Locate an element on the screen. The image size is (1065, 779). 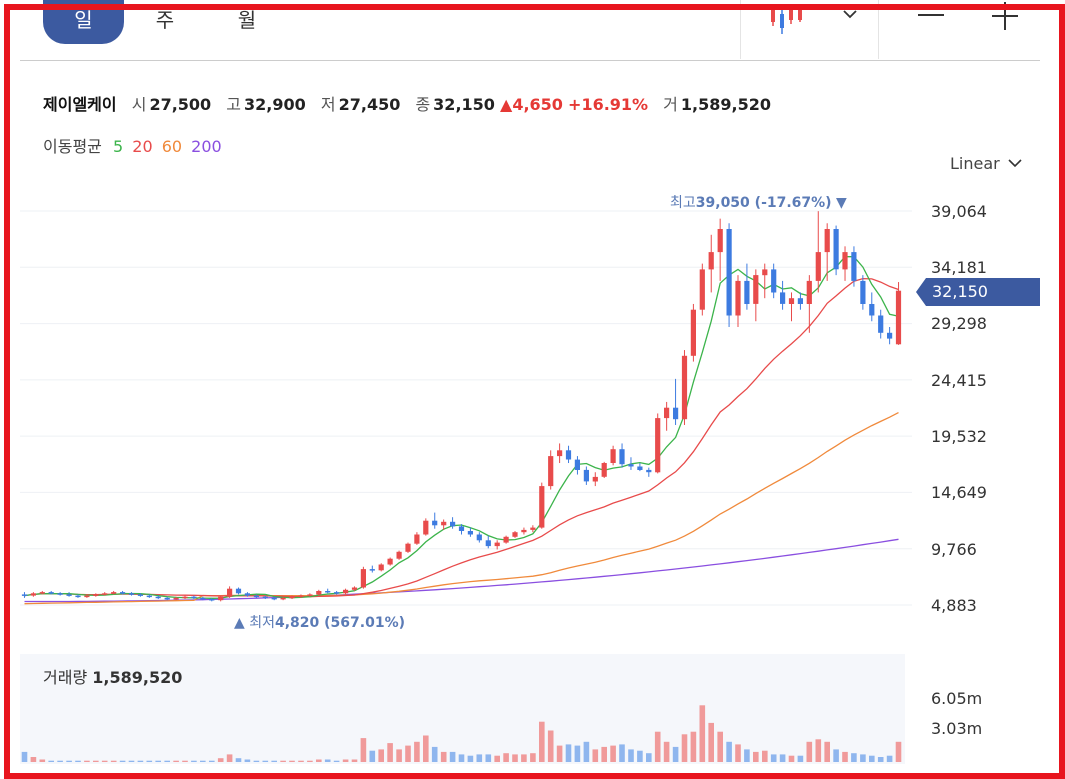
price-tick: 29,298 is located at coordinates (959, 323).